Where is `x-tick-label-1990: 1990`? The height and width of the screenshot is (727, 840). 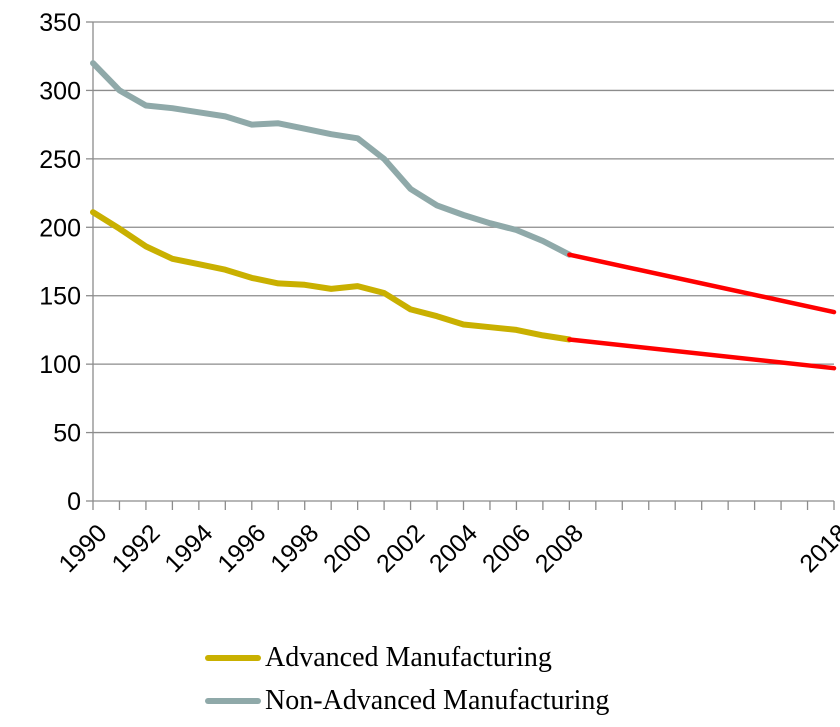 x-tick-label-1990: 1990 is located at coordinates (82, 548).